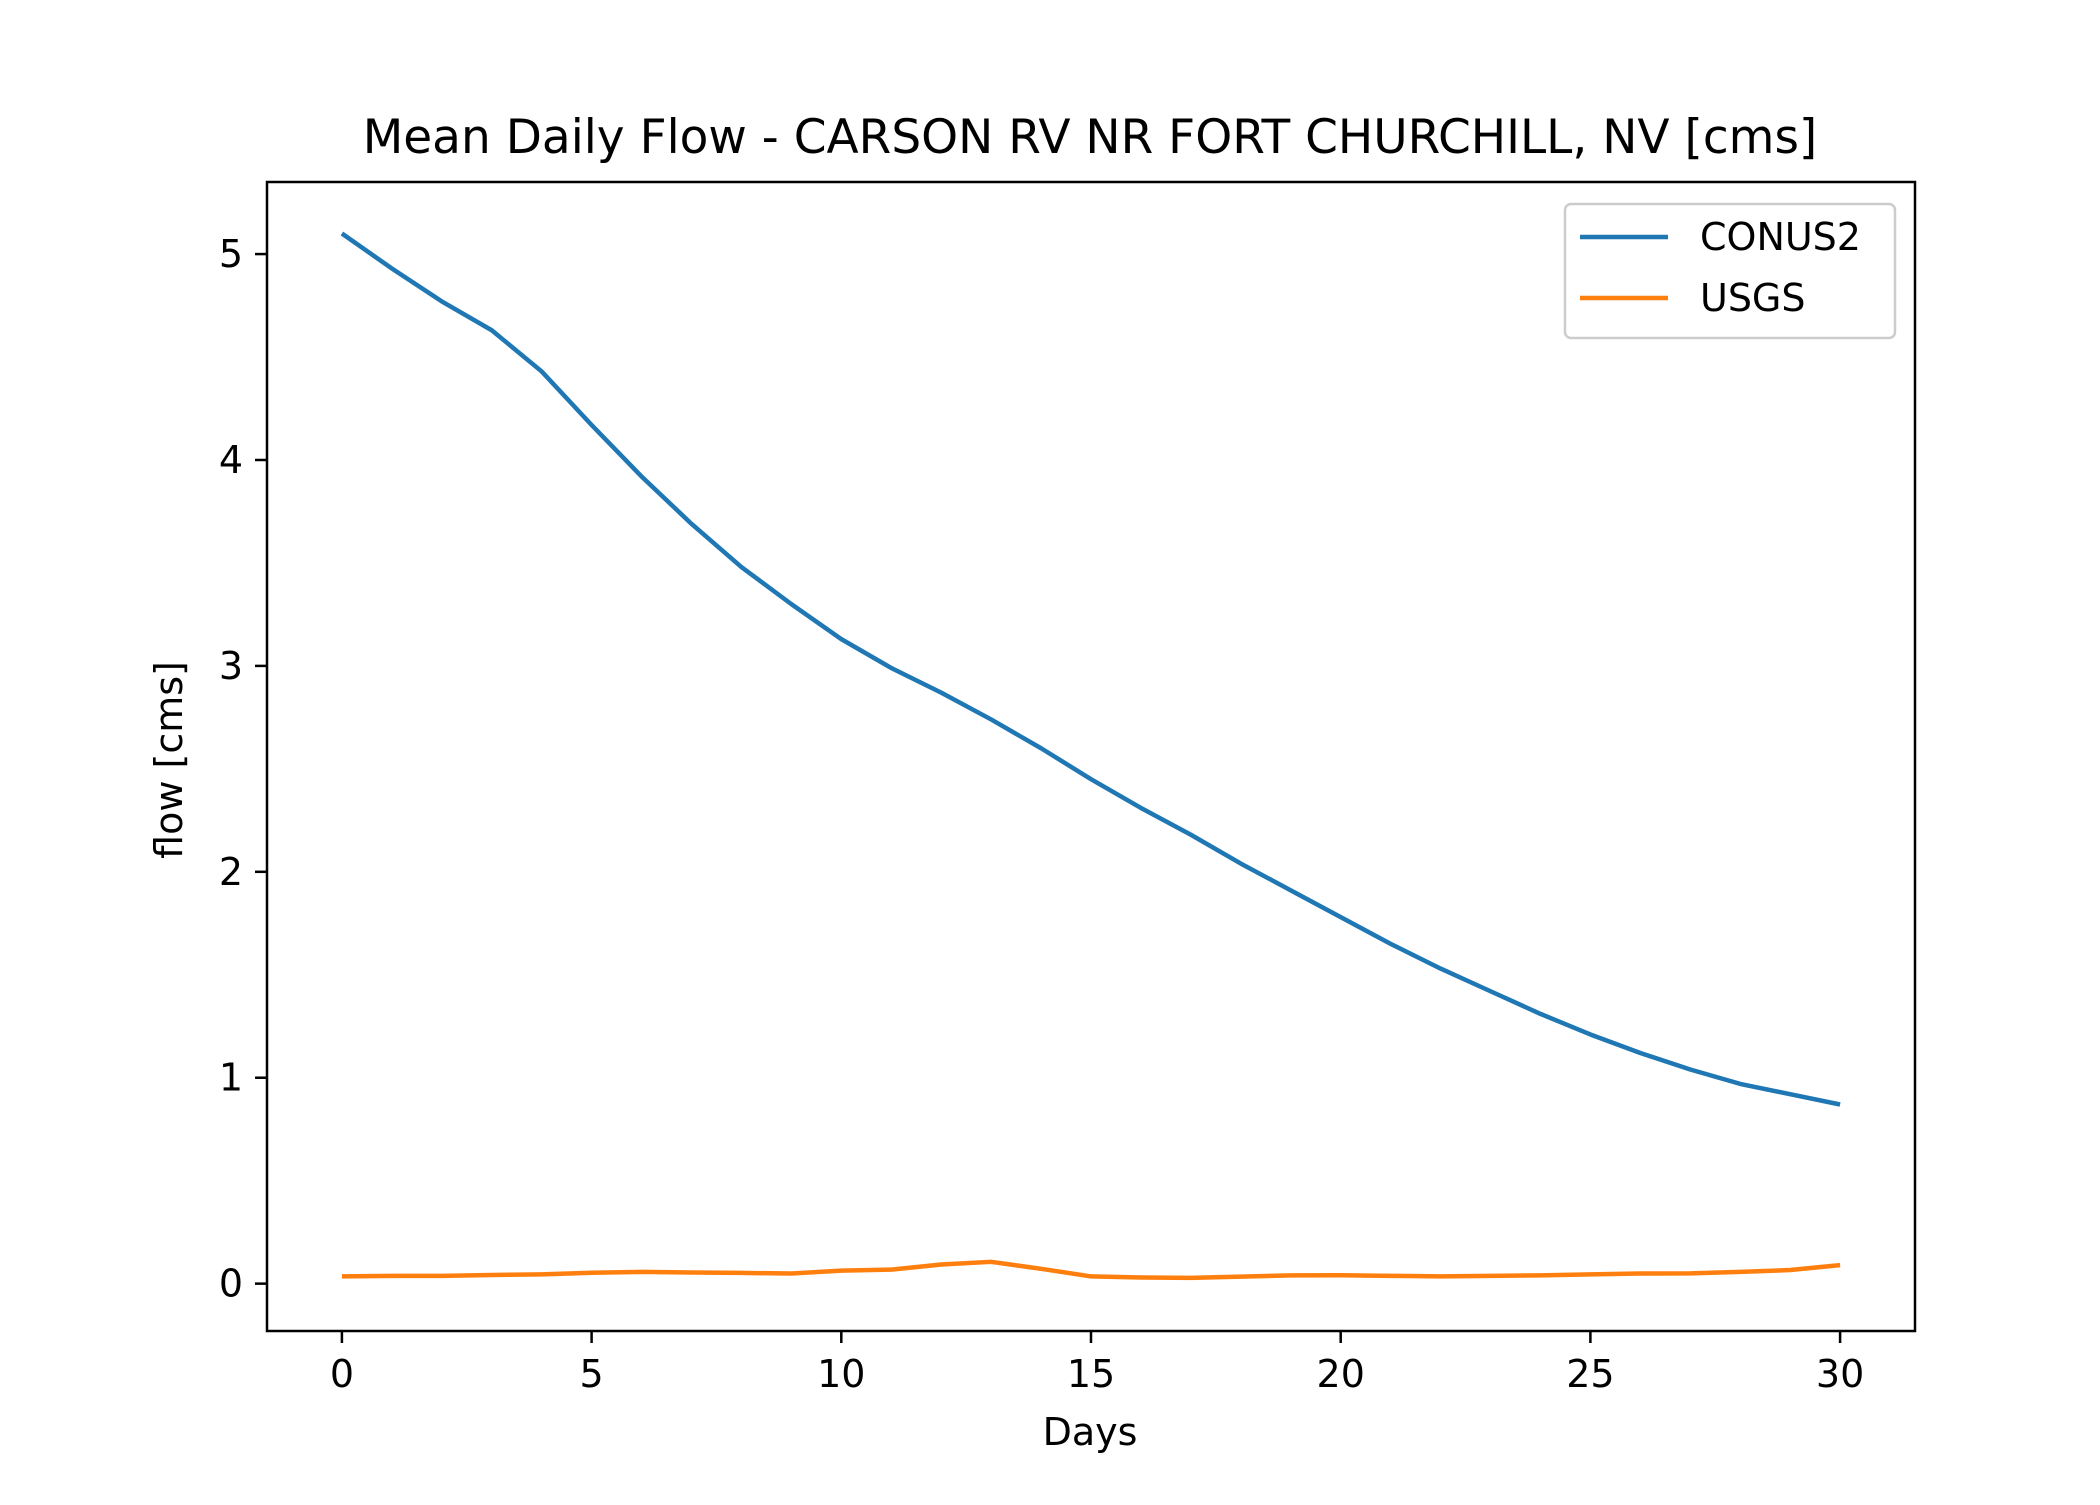  Describe the element at coordinates (231, 460) in the screenshot. I see `y-tick-label: 4` at that location.